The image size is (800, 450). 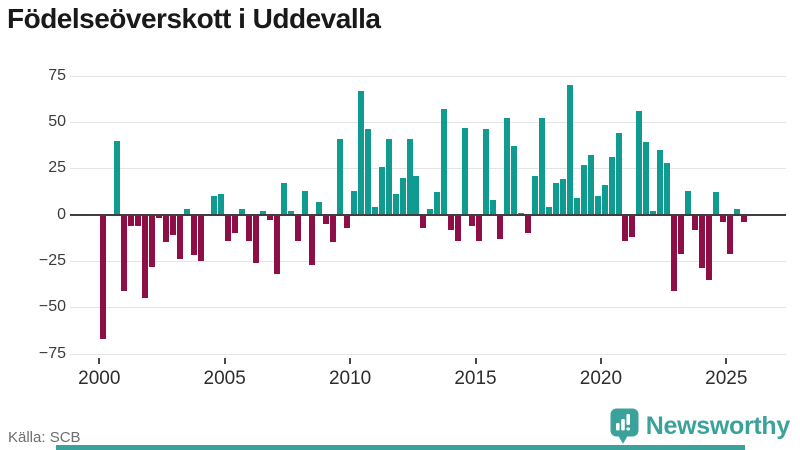 I want to click on y-axis-tick-label: −25, so click(x=52, y=261).